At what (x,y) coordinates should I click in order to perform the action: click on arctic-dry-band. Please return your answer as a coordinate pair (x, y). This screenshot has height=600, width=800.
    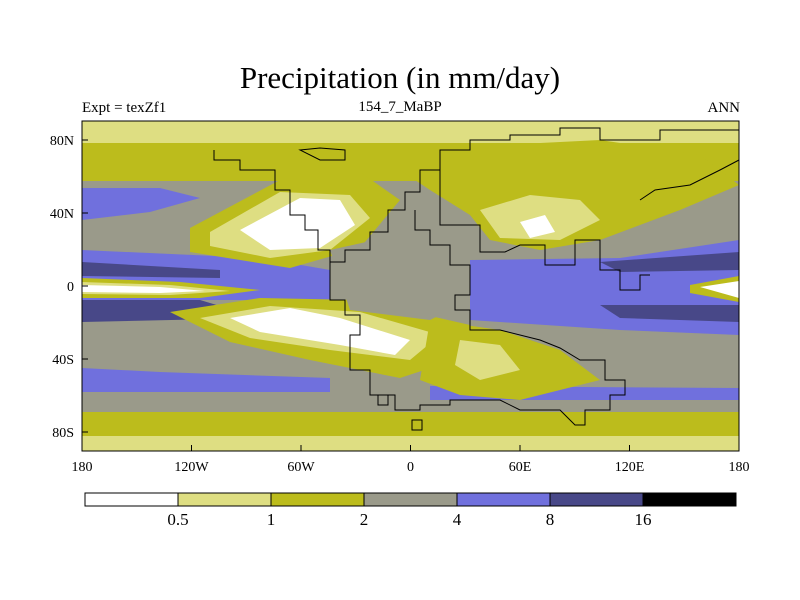
    Looking at the image, I should click on (410, 132).